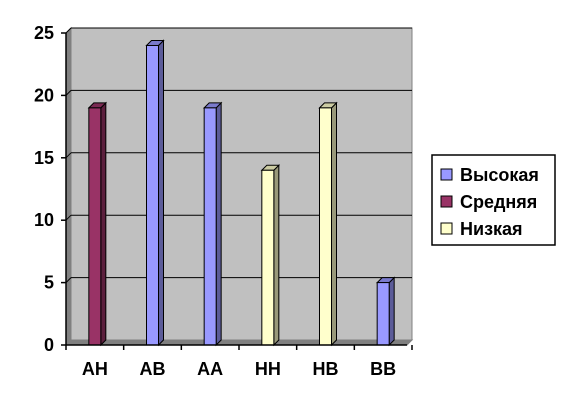 Image resolution: width=569 pixels, height=401 pixels. Describe the element at coordinates (326, 369) in the screenshot. I see `x-tick-label: НВ` at that location.